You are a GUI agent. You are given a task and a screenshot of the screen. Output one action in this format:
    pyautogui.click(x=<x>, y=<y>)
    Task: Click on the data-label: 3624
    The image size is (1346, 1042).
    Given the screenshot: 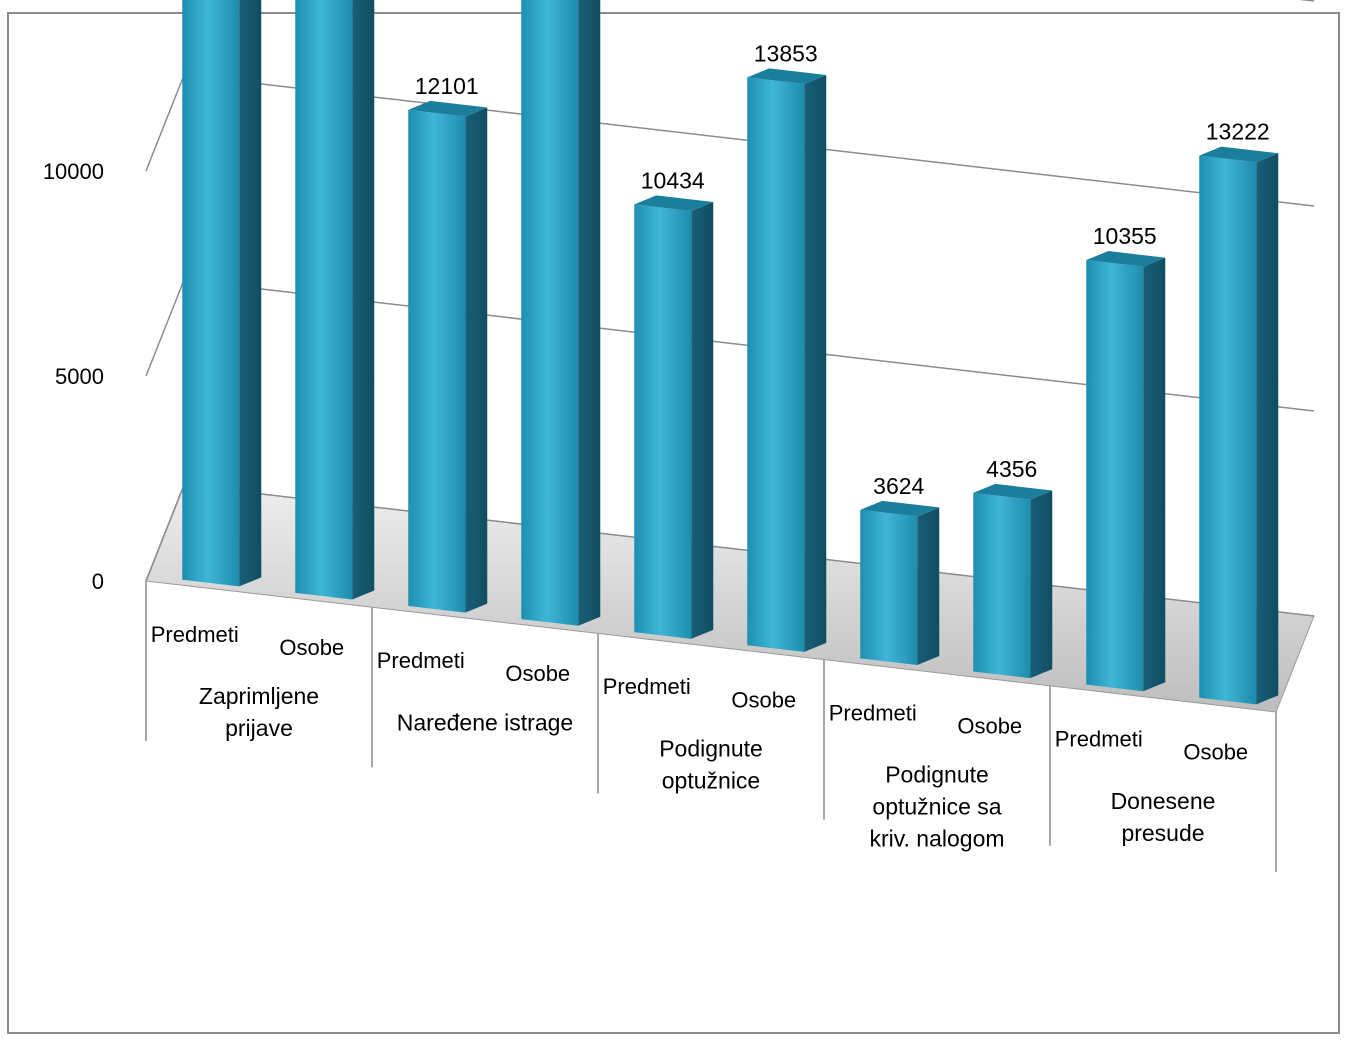 What is the action you would take?
    pyautogui.click(x=898, y=486)
    